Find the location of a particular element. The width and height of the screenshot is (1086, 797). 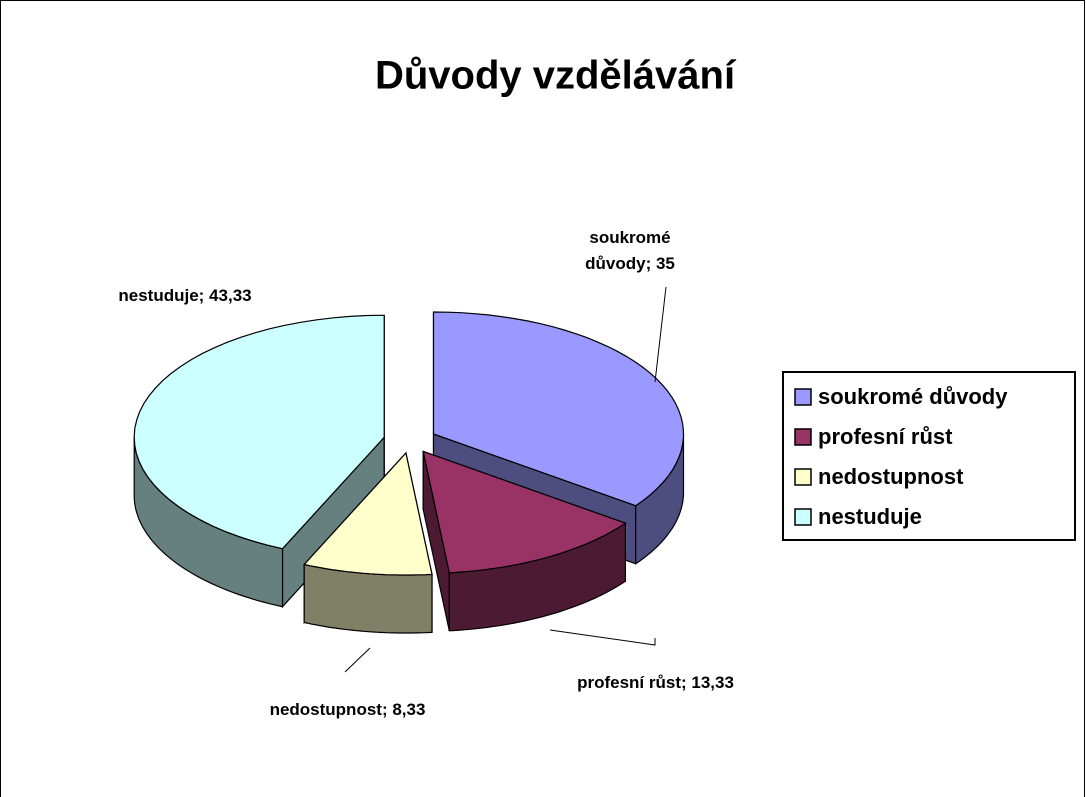

chart-title: Důvody vzdělávání is located at coordinates (556, 76).